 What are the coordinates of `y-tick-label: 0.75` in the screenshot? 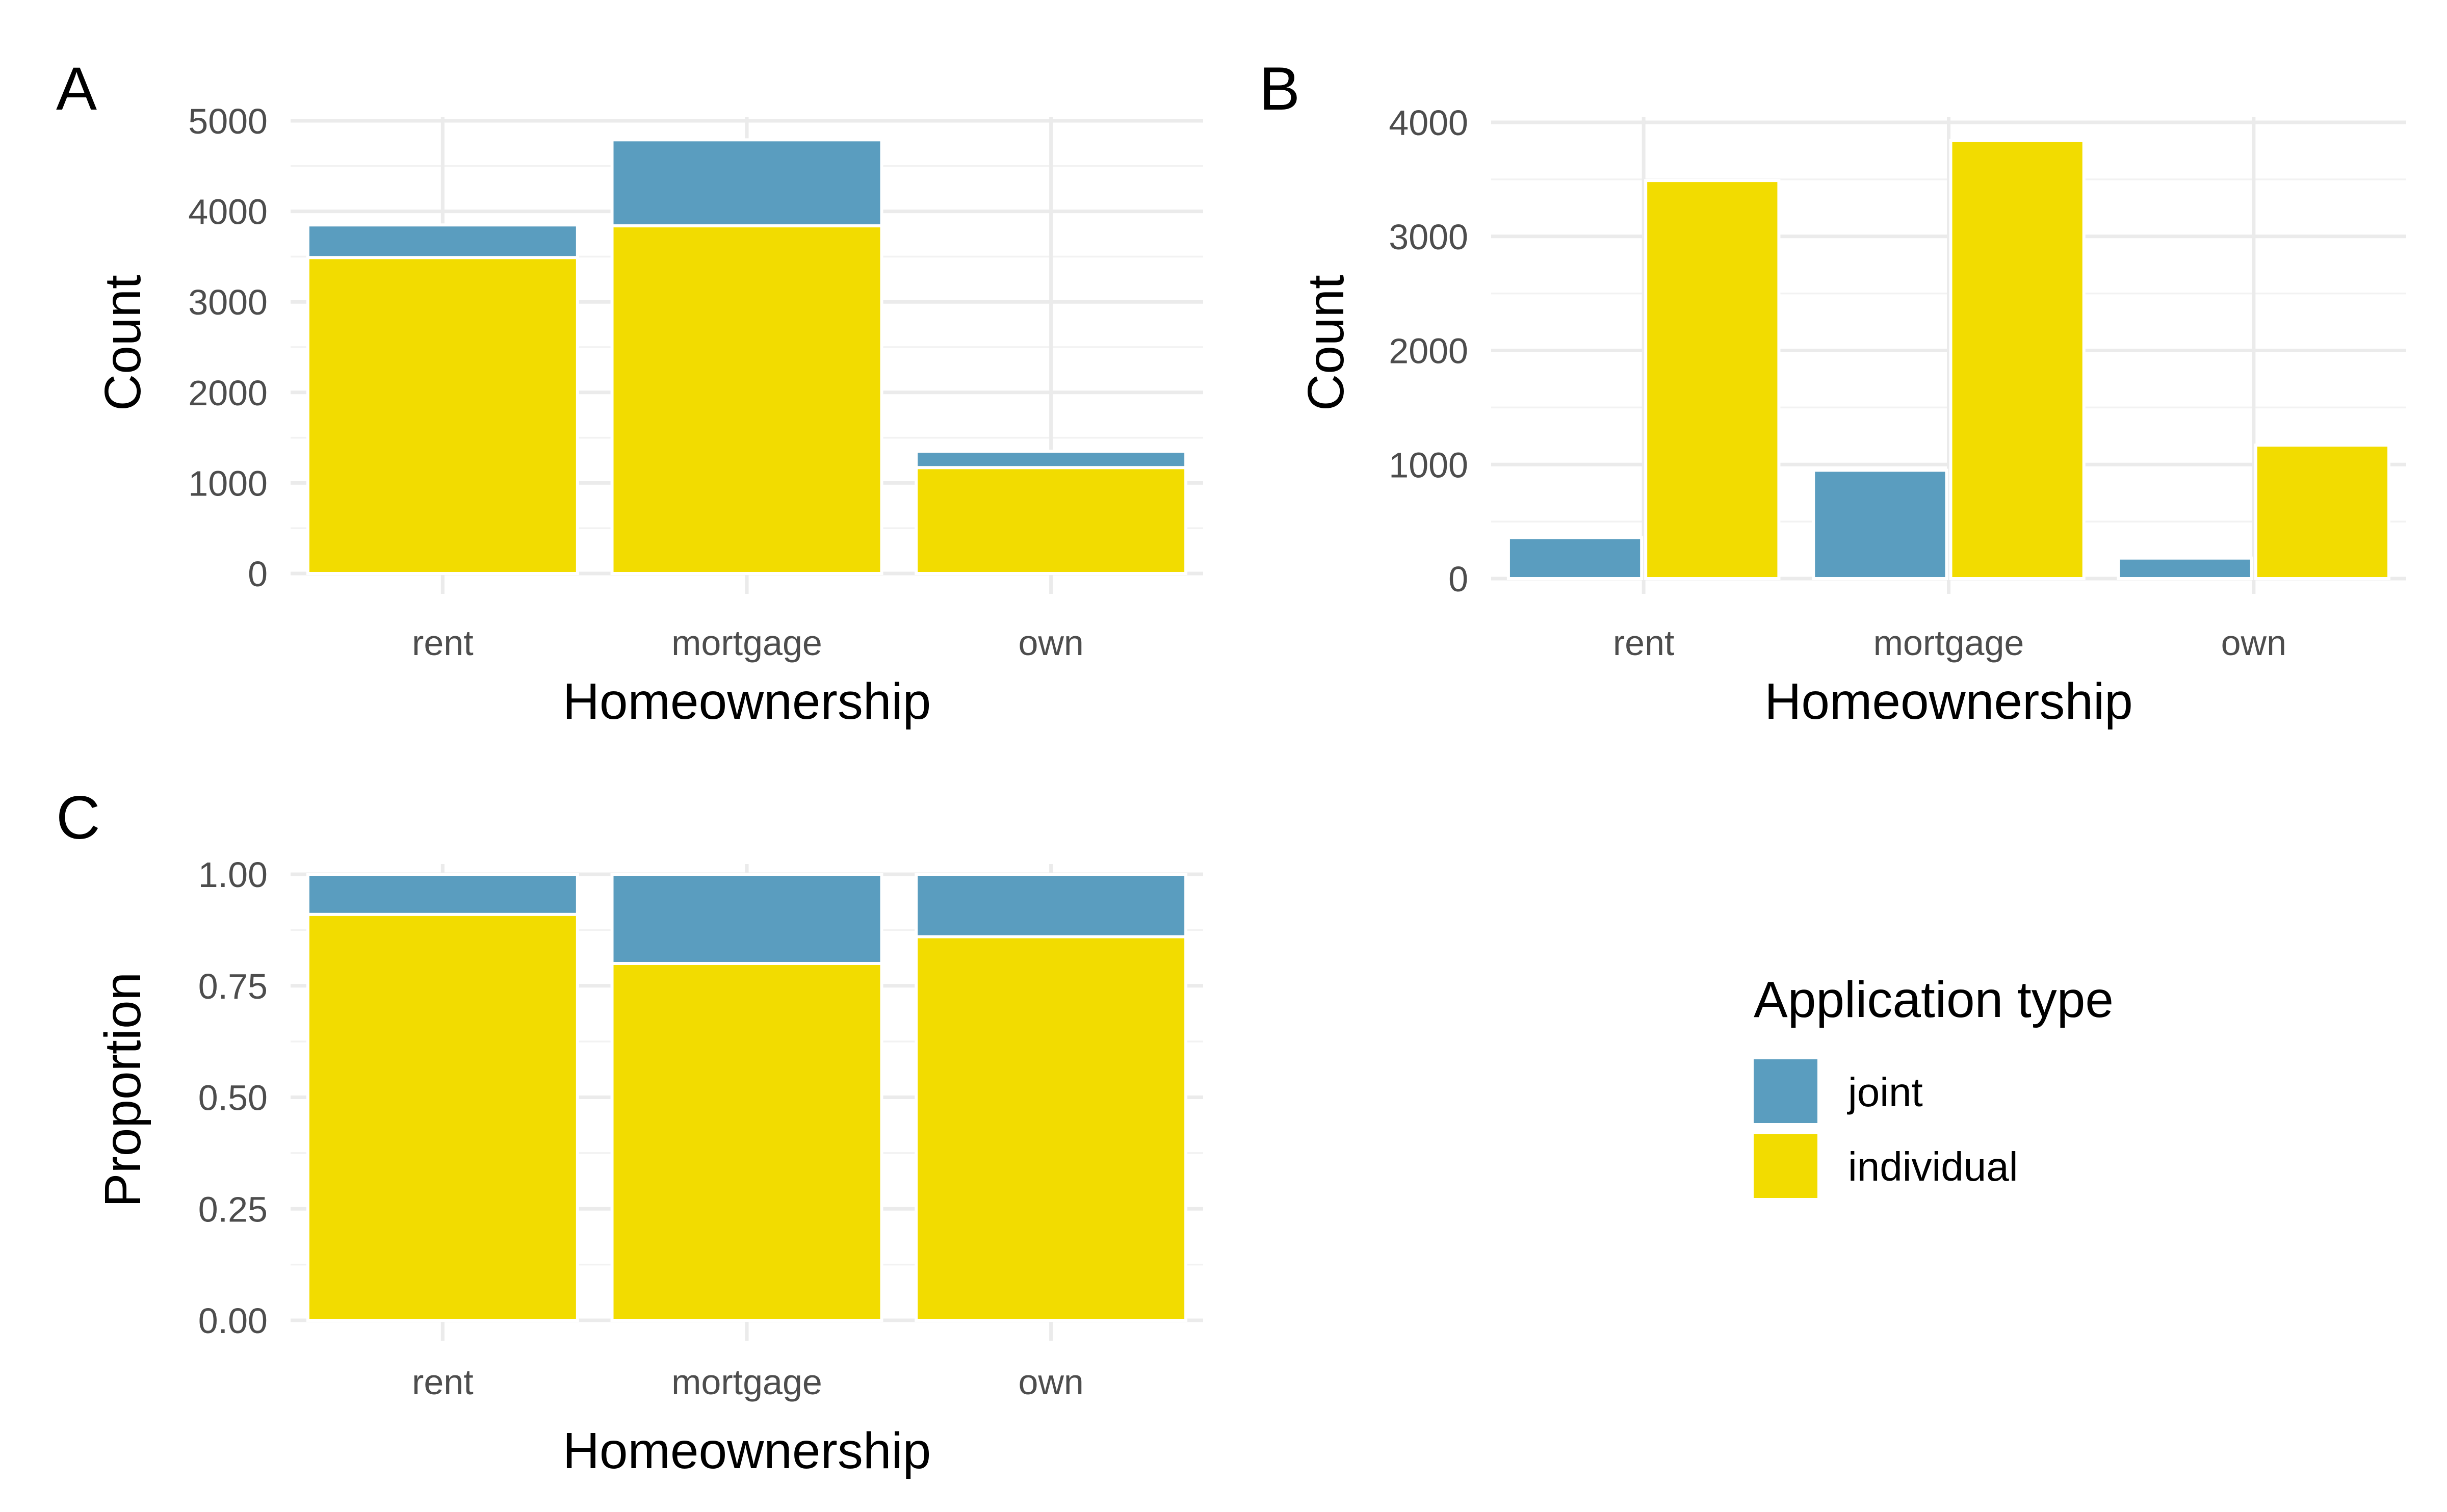 It's located at (233, 986).